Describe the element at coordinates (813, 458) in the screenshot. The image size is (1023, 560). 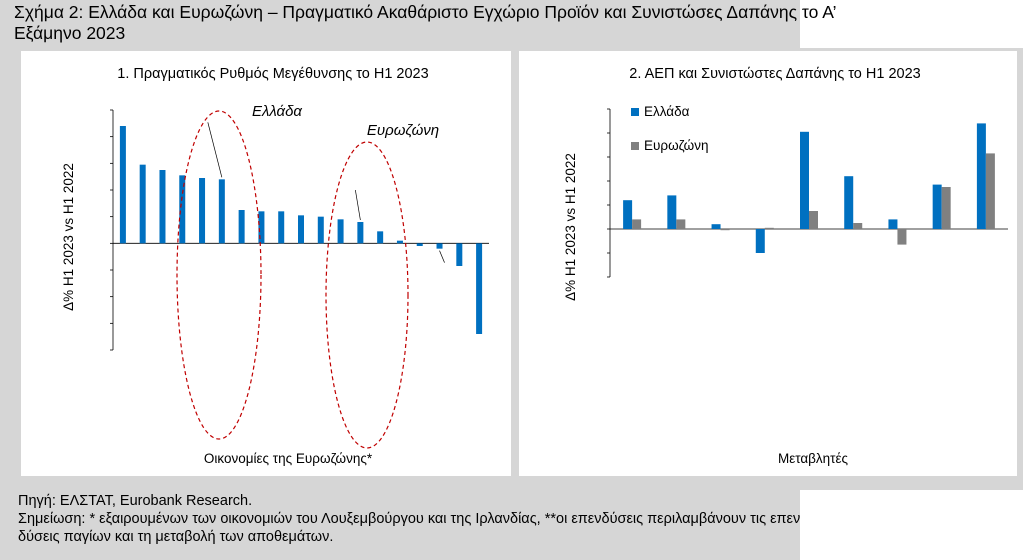
I see `chart2-xlabel: Μεταβλητές` at that location.